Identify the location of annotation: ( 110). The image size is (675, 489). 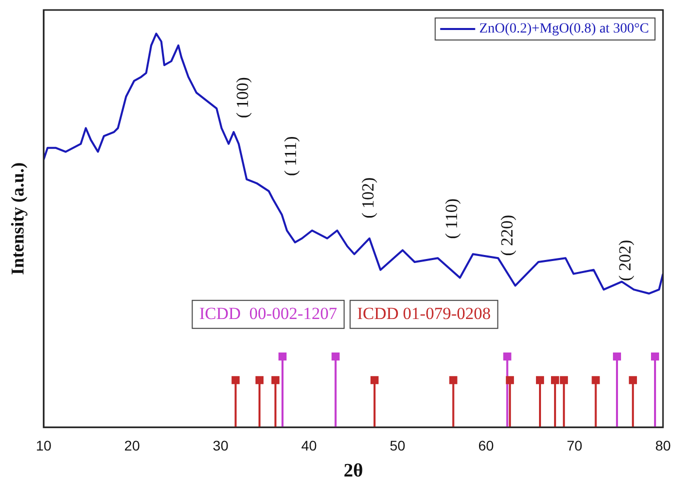
(451, 218).